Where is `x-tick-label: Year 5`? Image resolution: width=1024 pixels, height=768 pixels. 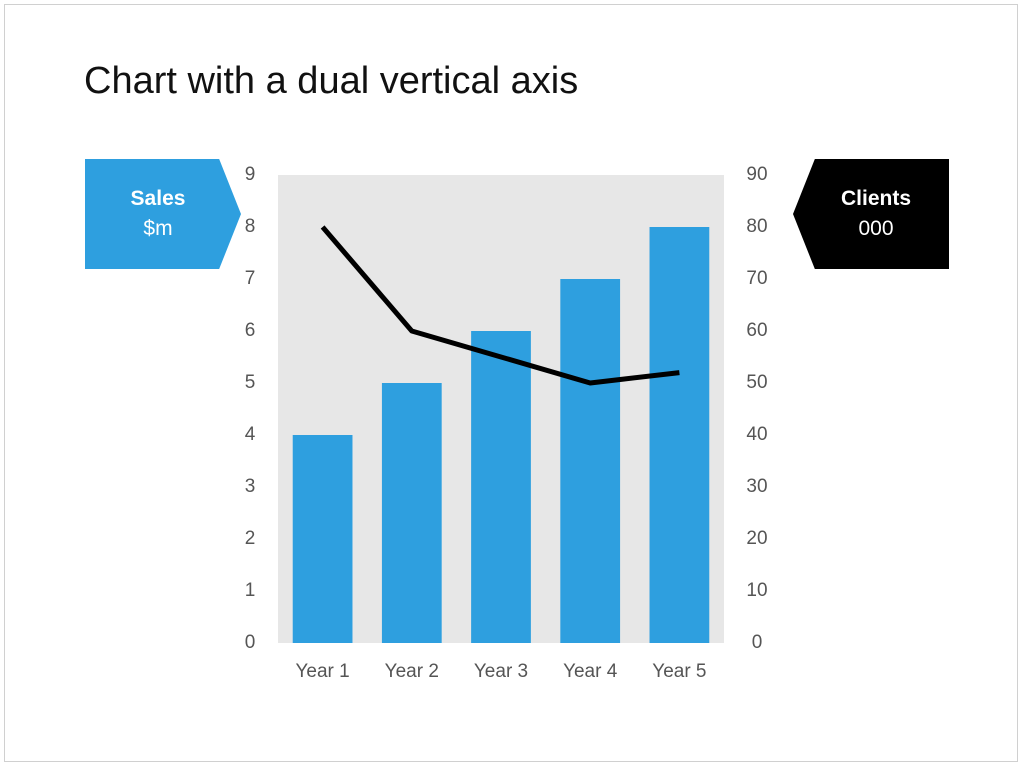
x-tick-label: Year 5 is located at coordinates (679, 671).